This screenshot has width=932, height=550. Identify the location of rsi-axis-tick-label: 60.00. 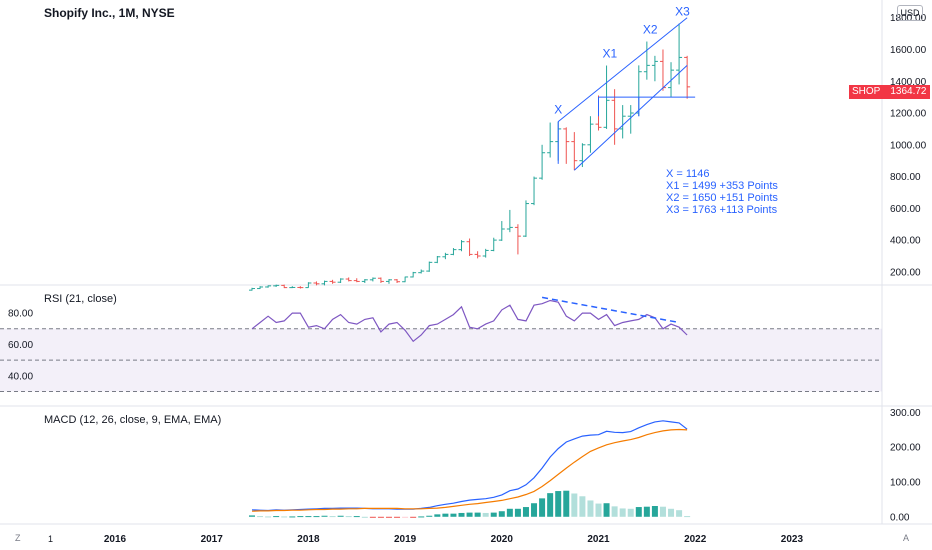
(20, 345).